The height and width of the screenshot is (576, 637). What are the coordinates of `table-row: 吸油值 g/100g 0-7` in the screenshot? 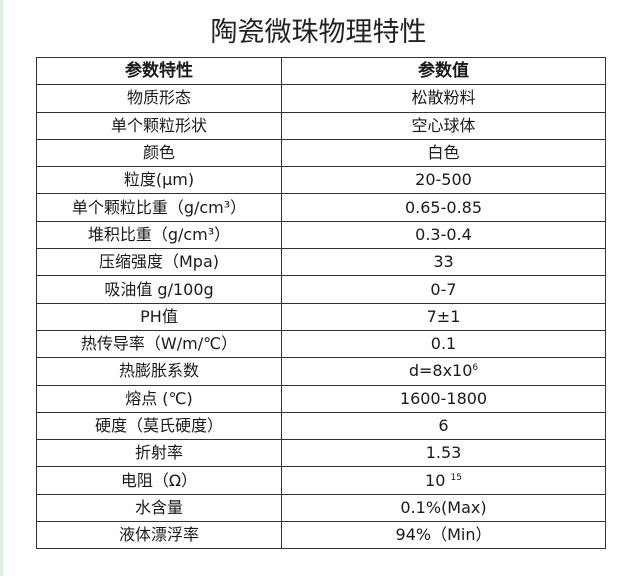 It's located at (321, 289).